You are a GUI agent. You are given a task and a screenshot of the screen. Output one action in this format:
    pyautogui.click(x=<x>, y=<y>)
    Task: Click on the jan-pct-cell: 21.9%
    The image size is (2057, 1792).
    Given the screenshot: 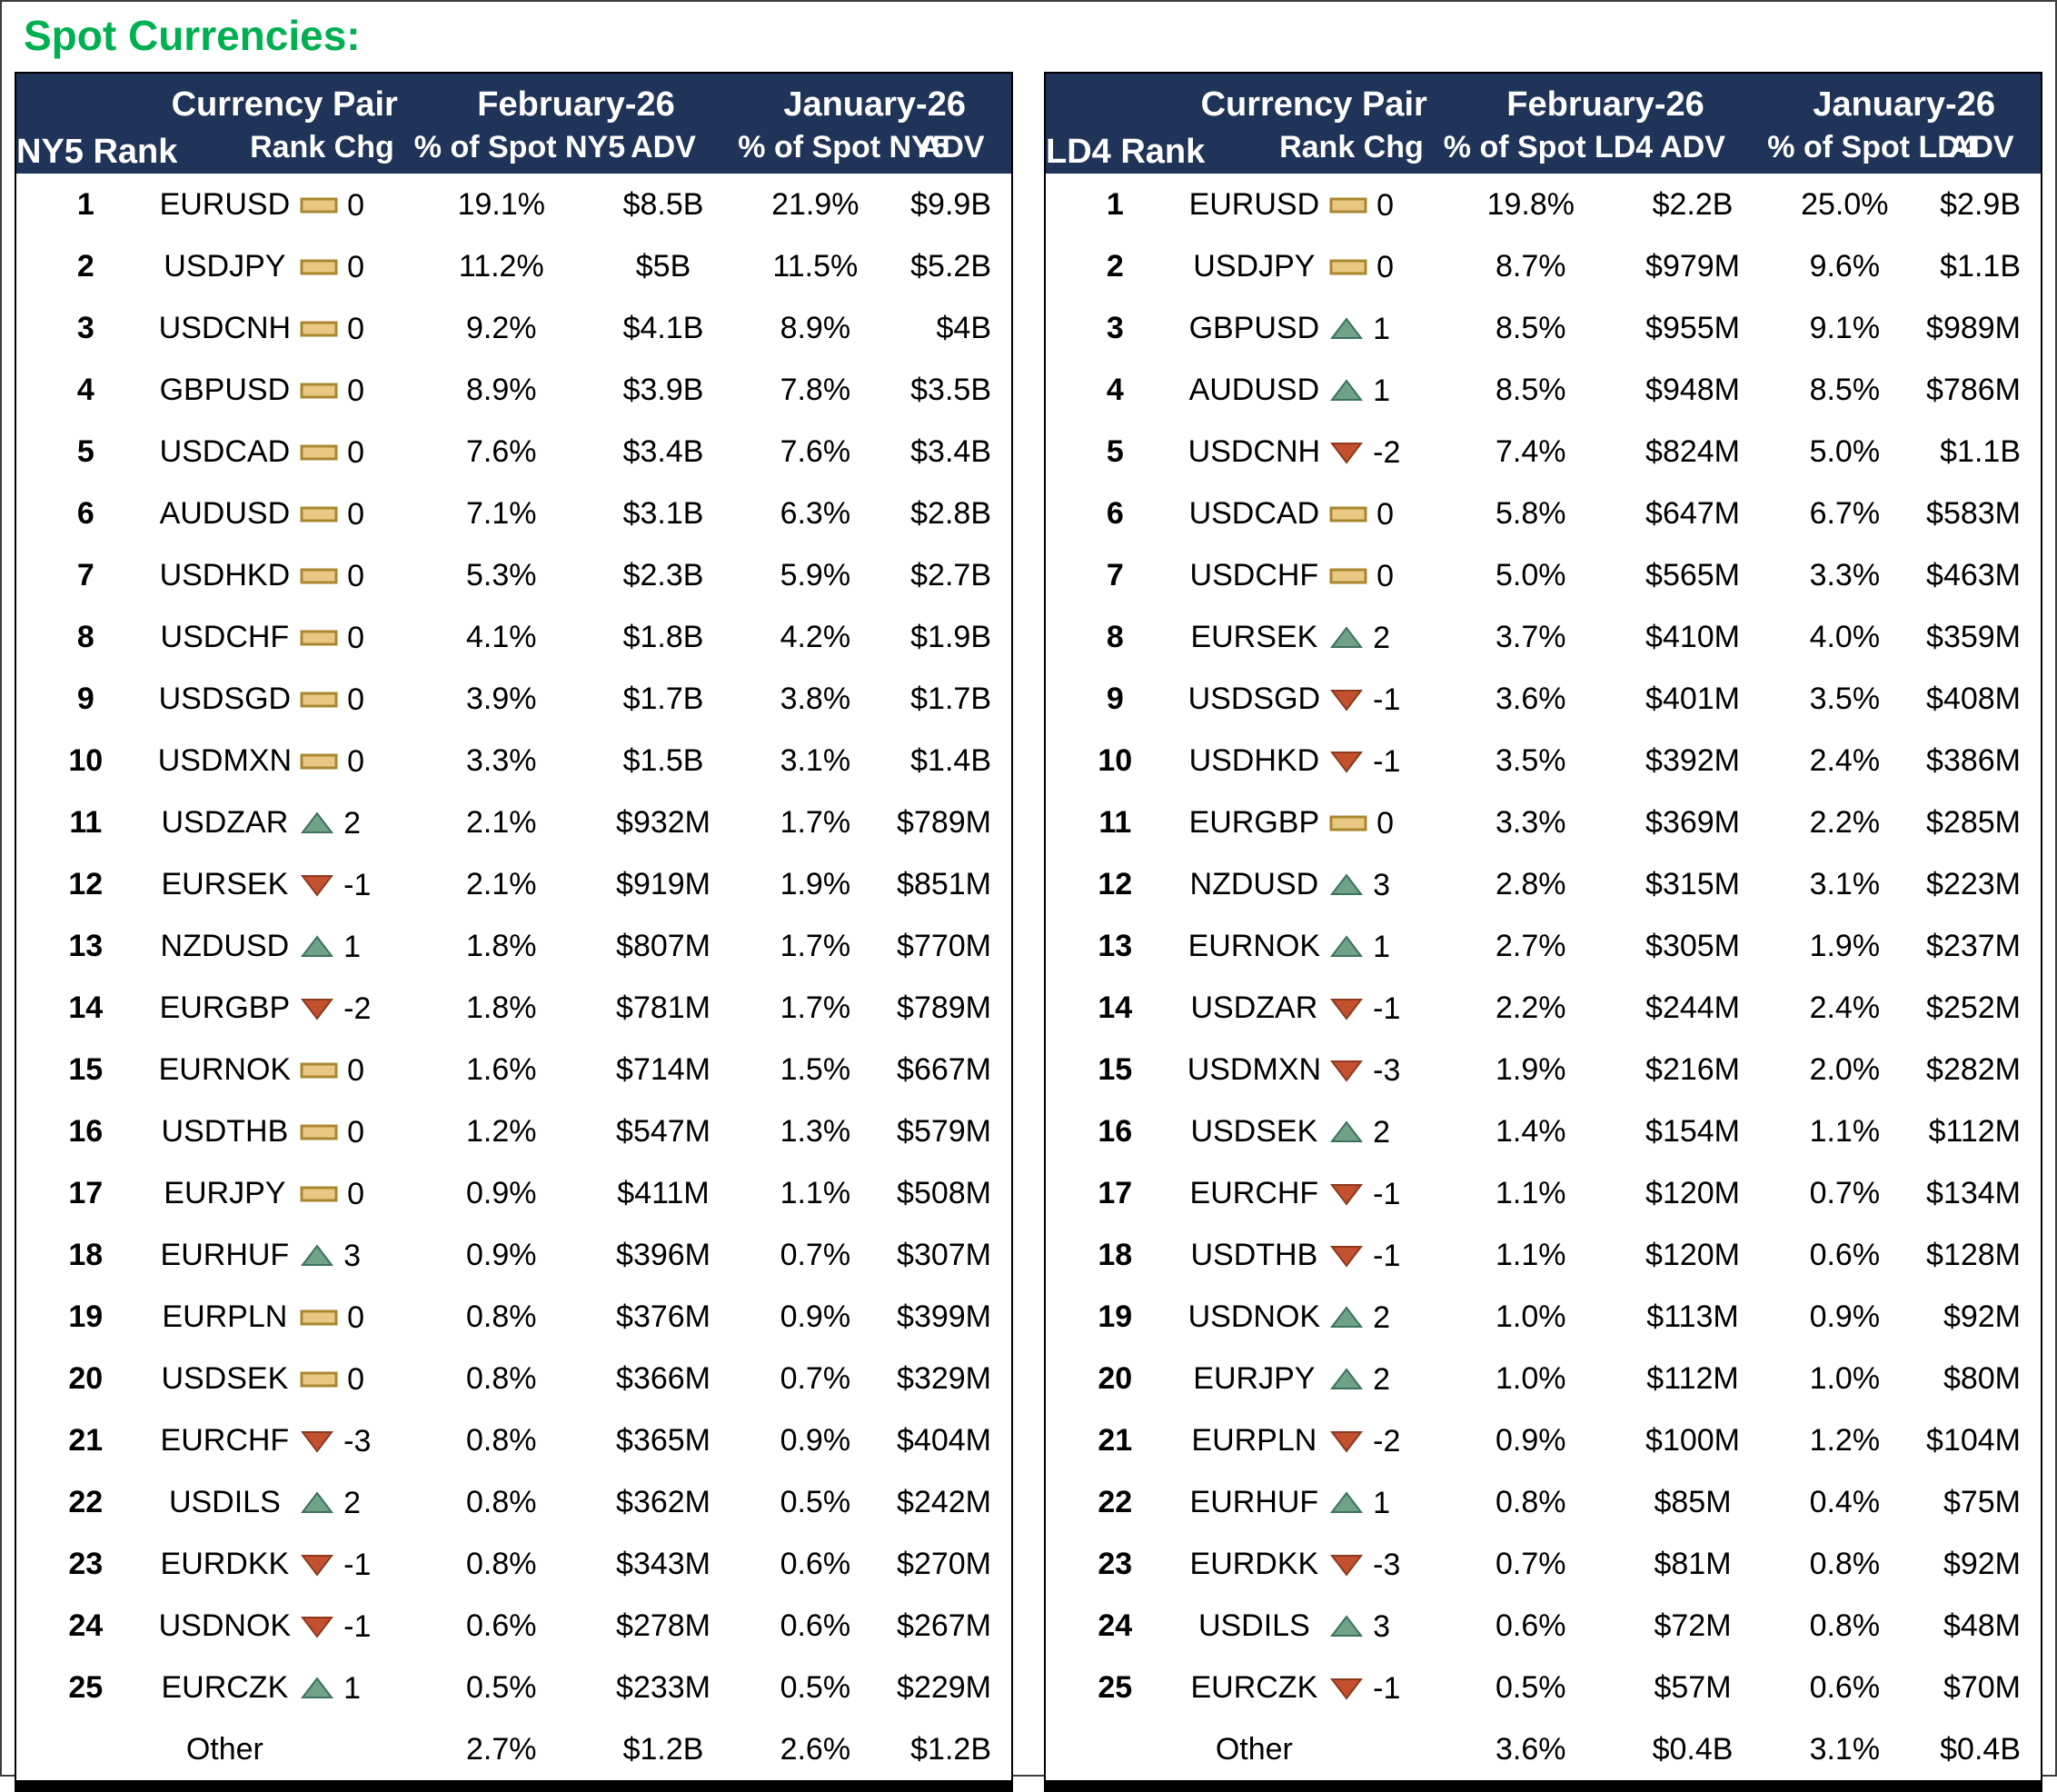 What is the action you would take?
    pyautogui.click(x=815, y=205)
    